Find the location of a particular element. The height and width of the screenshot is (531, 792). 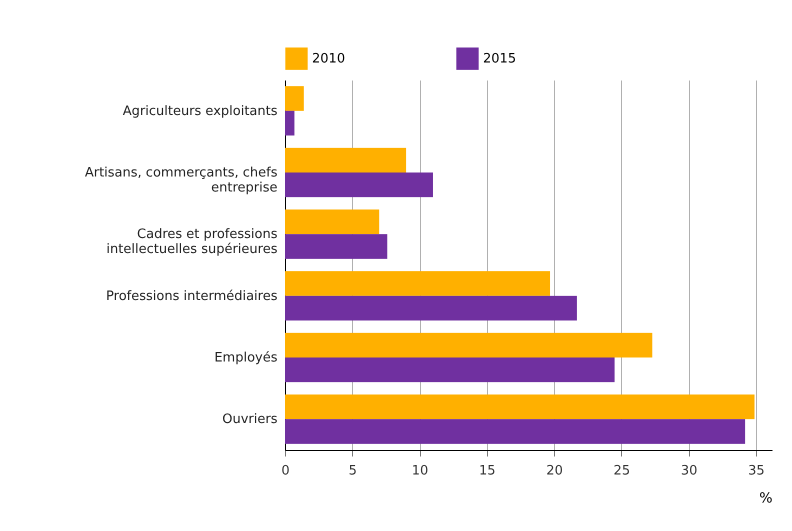

legend-label: 2010 is located at coordinates (329, 59).